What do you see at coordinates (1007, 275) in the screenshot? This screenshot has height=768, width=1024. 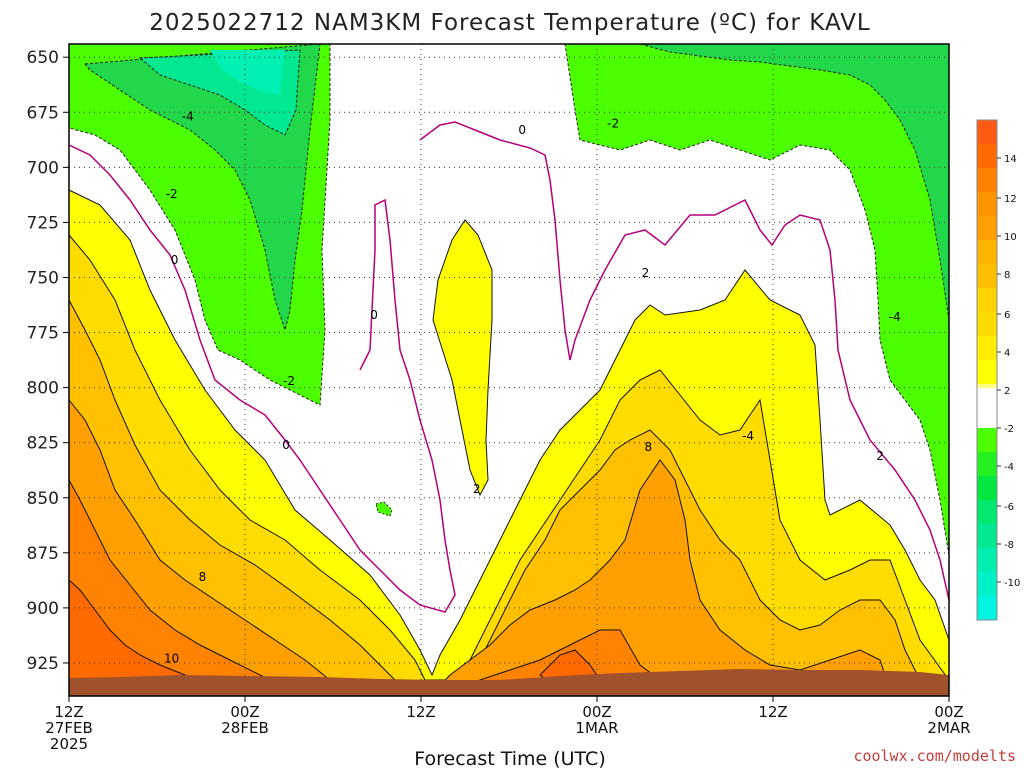 I see `colorbar-tick-label: 8` at bounding box center [1007, 275].